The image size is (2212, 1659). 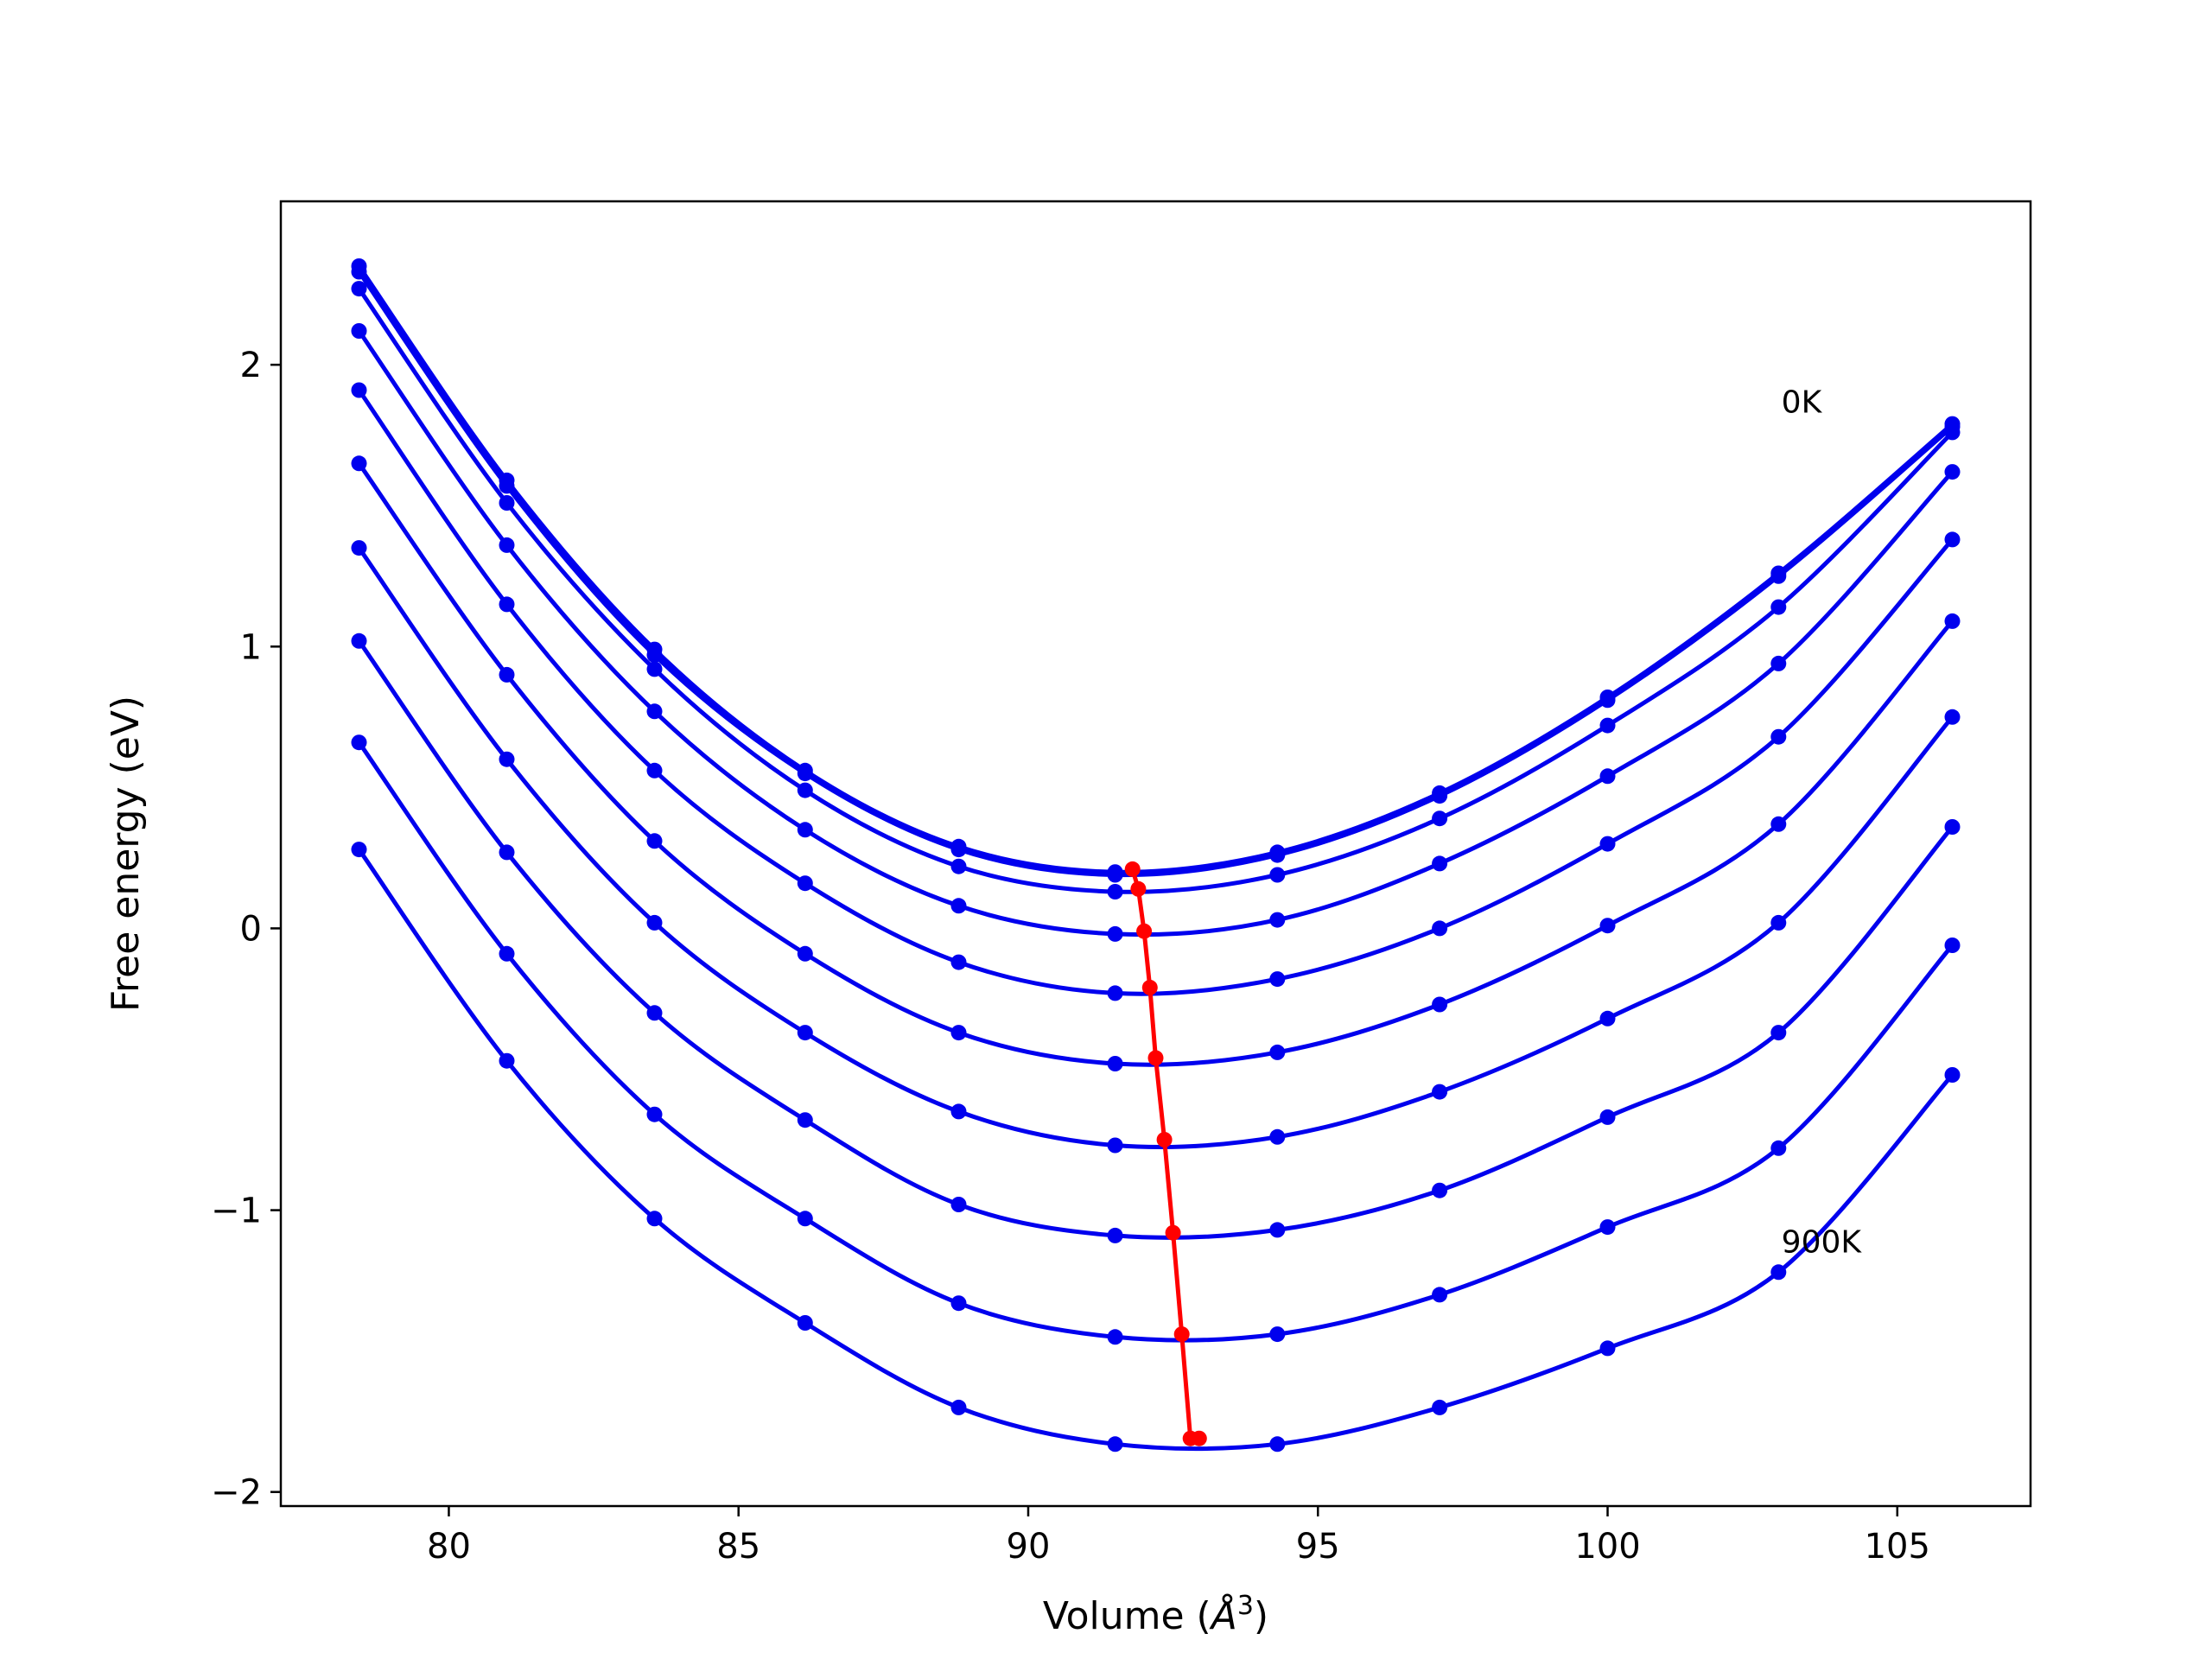 I want to click on x-tick-label-0: 80, so click(x=449, y=1547).